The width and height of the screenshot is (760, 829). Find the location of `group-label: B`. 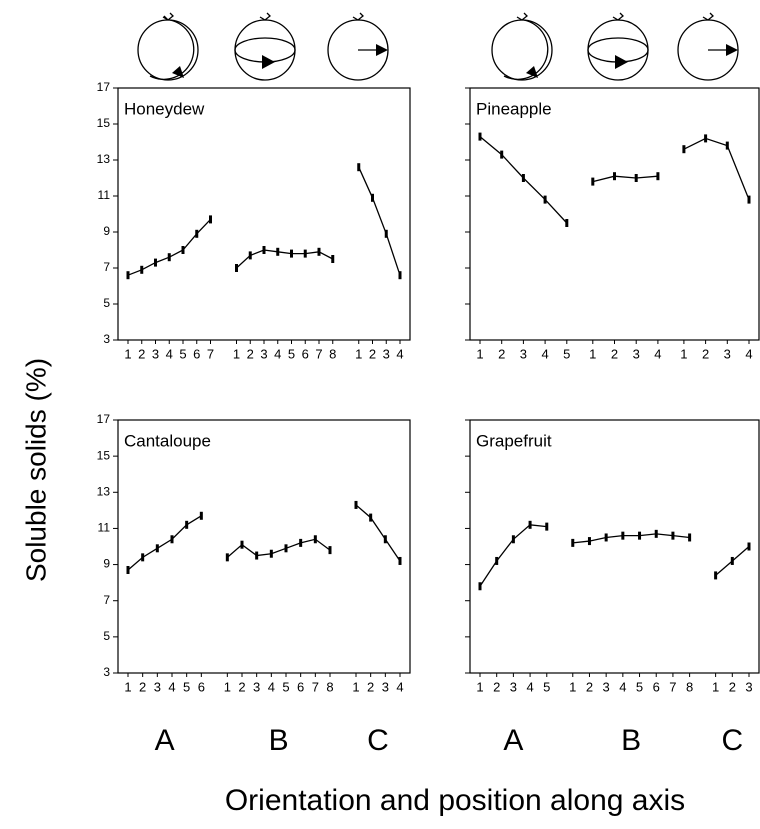

group-label: B is located at coordinates (279, 740).